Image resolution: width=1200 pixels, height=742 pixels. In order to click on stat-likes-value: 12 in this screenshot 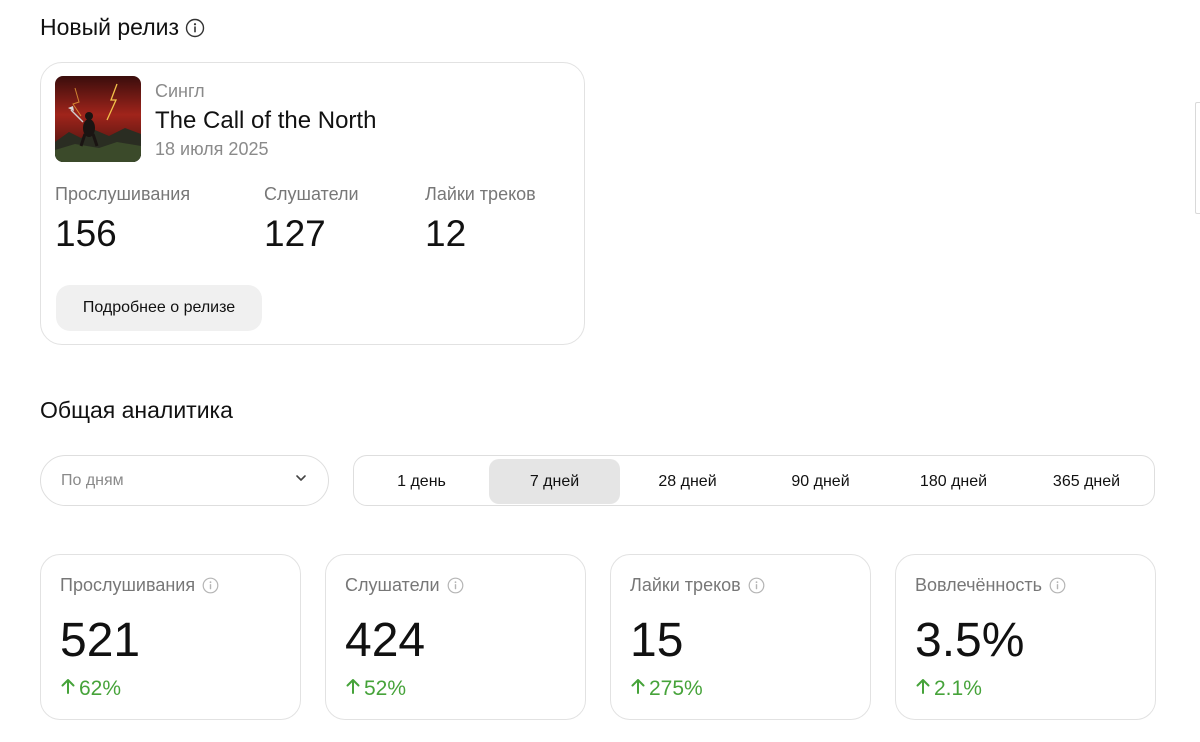, I will do `click(446, 233)`.